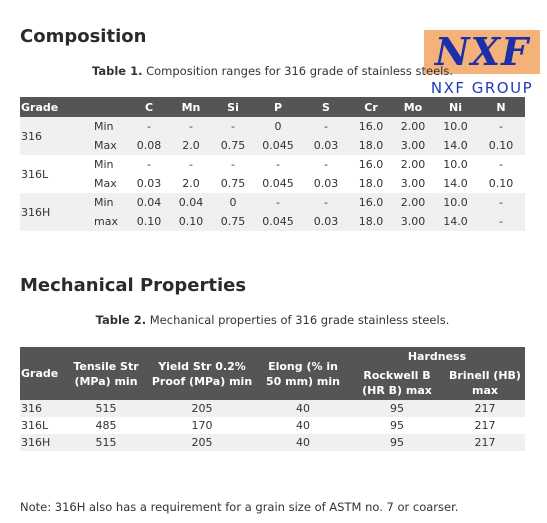 This screenshot has height=523, width=547. What do you see at coordinates (202, 408) in the screenshot?
I see `value-cell: 205` at bounding box center [202, 408].